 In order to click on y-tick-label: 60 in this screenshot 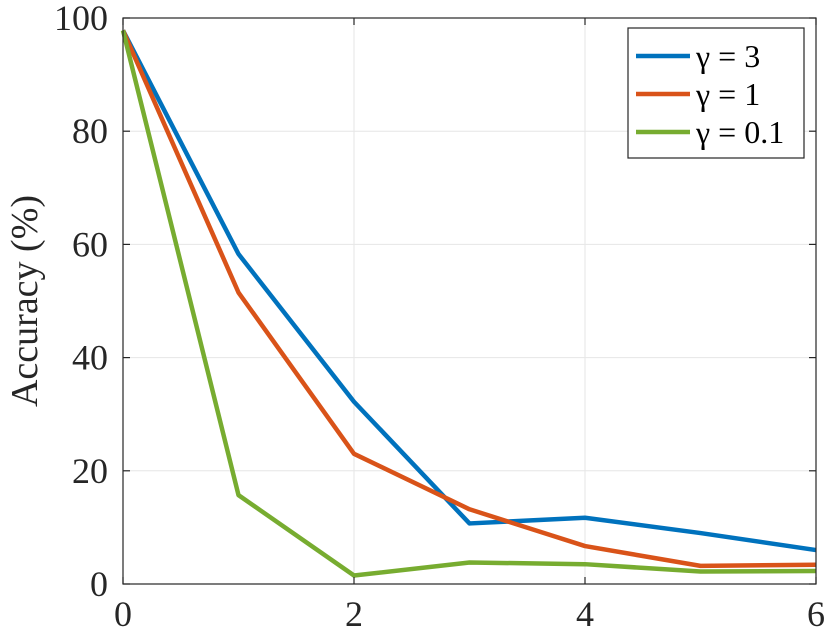, I will do `click(90, 244)`.